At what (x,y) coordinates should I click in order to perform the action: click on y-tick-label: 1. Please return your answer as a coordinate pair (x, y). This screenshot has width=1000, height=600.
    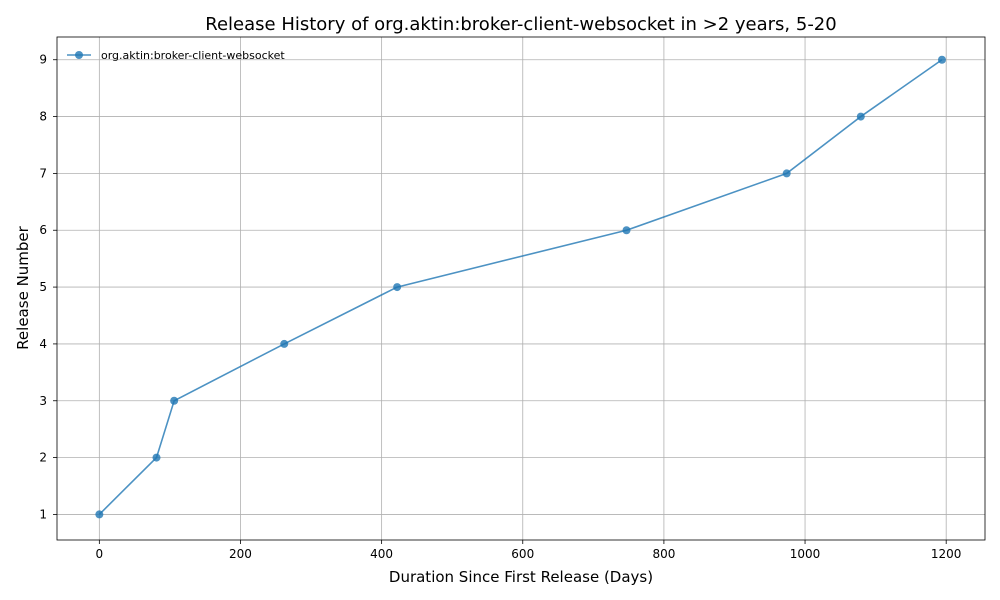
    Looking at the image, I should click on (43, 514).